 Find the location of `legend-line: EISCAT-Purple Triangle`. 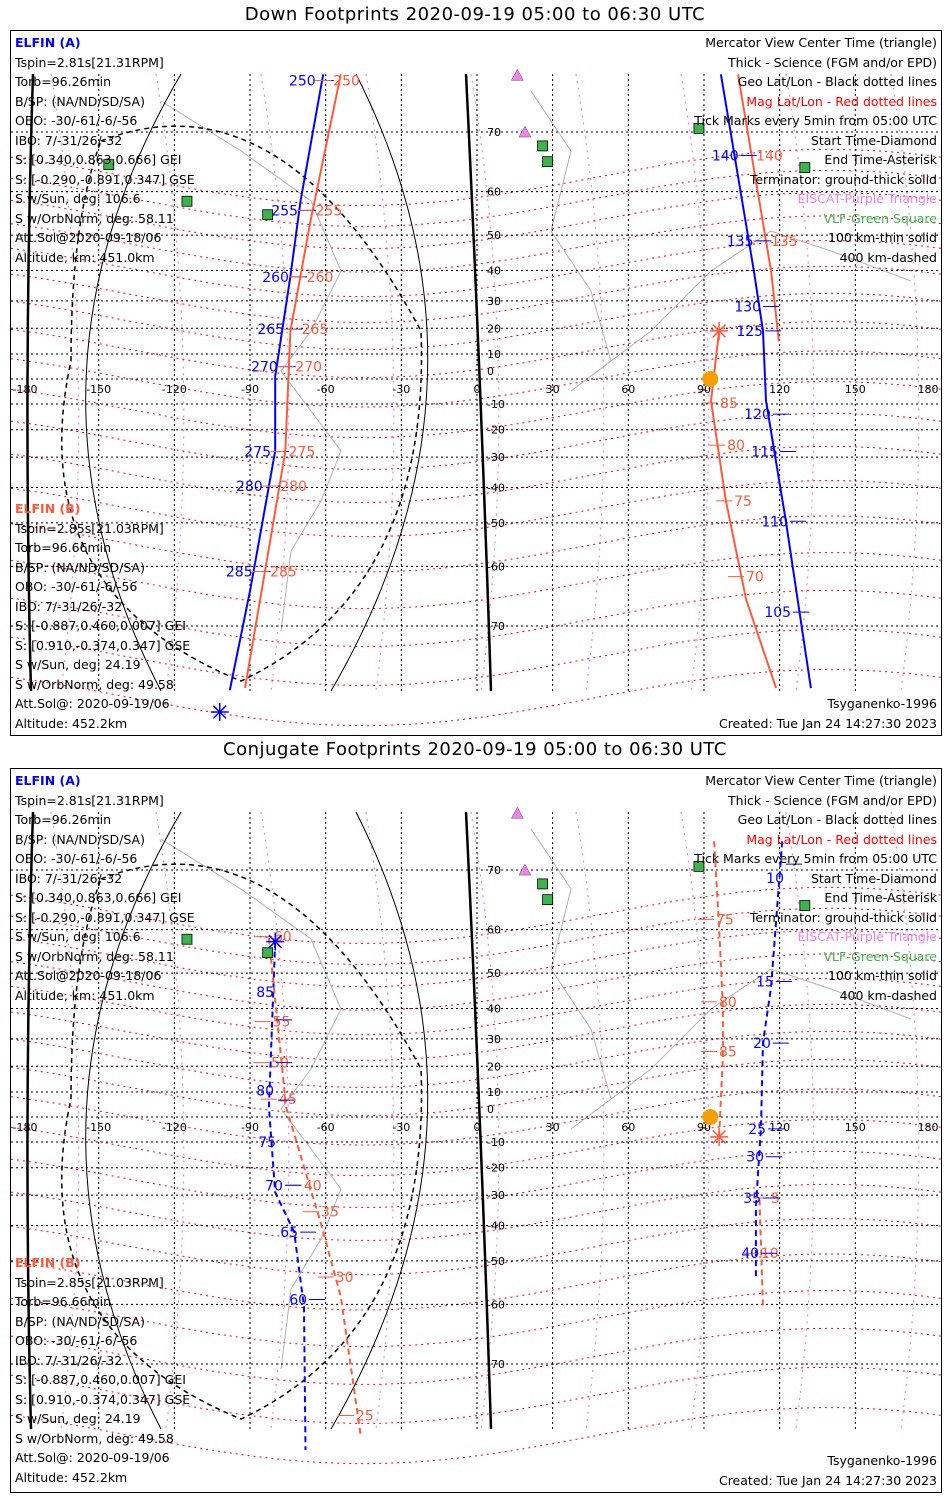

legend-line: EISCAT-Purple Triangle is located at coordinates (867, 936).